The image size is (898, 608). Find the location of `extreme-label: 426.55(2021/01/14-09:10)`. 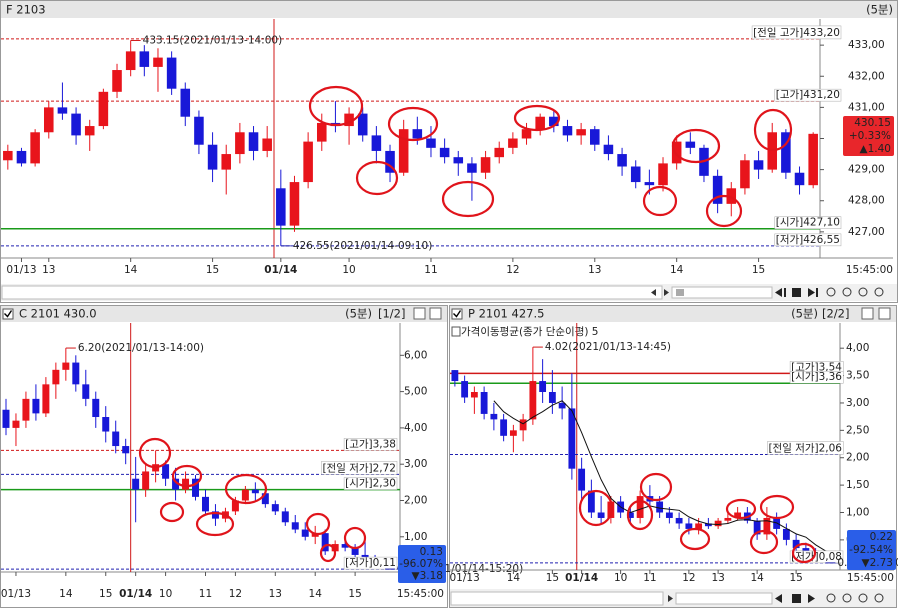

extreme-label: 426.55(2021/01/14-09:10) is located at coordinates (363, 246).